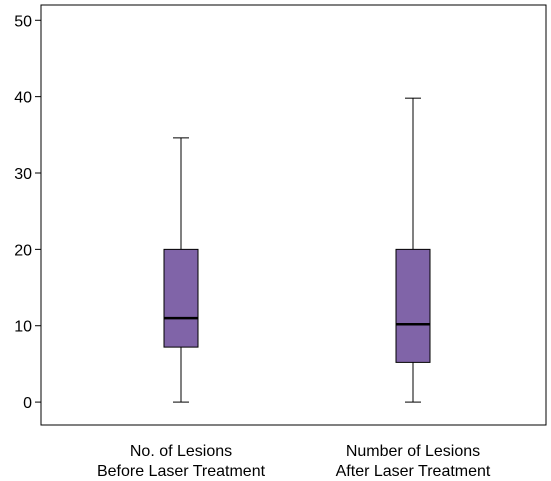 This screenshot has height=481, width=551. I want to click on category-label-1-line-2: Before Laser Treatment, so click(181, 471).